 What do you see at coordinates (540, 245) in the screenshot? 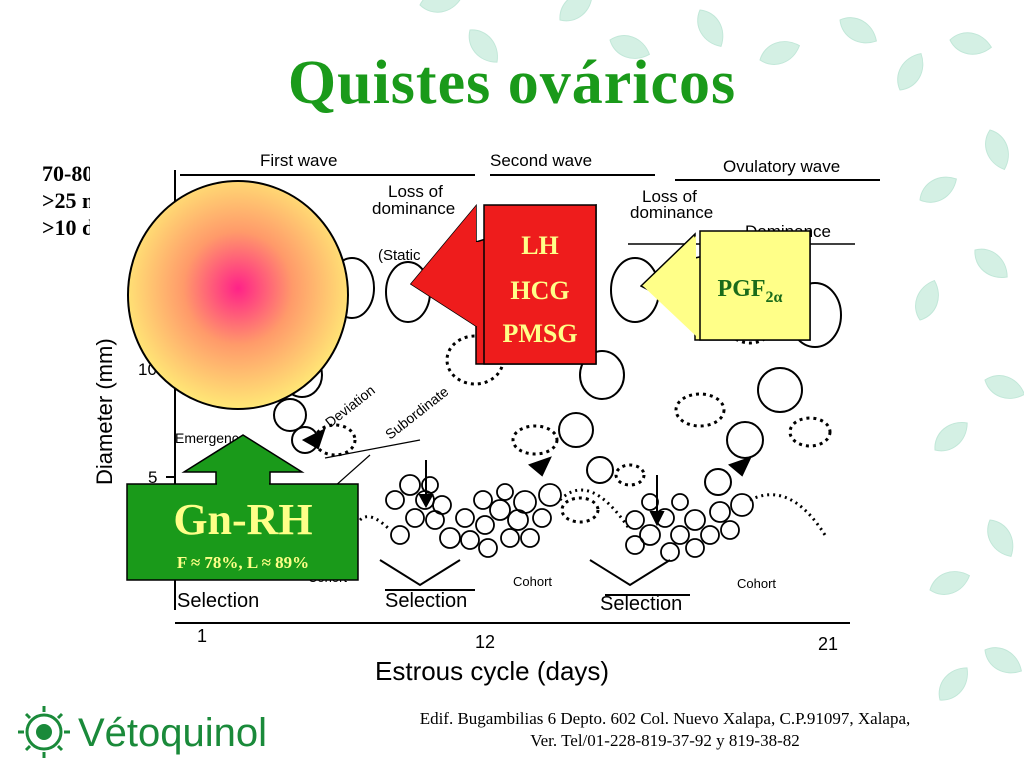
I see `lh-label: LH` at bounding box center [540, 245].